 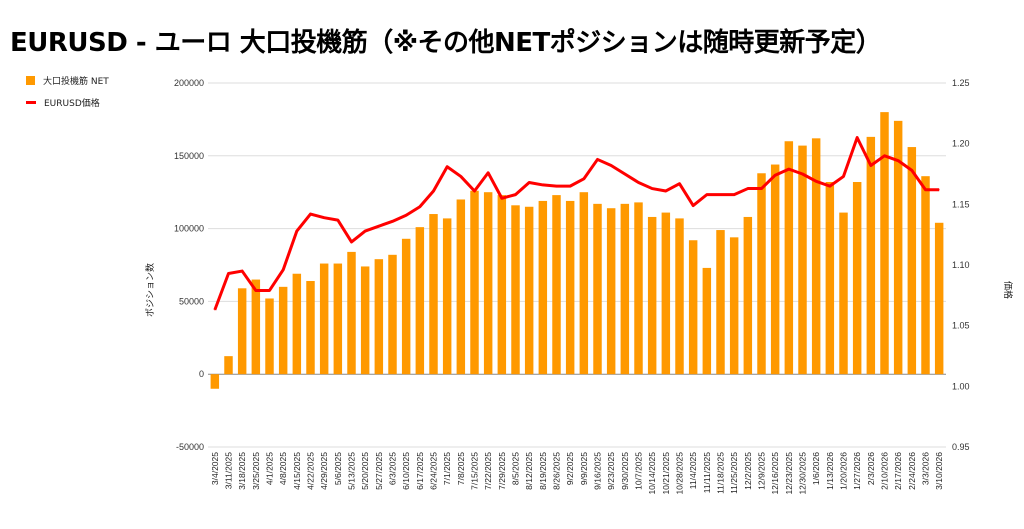 What do you see at coordinates (939, 471) in the screenshot?
I see `x-tick-label: 3/10/2026` at bounding box center [939, 471].